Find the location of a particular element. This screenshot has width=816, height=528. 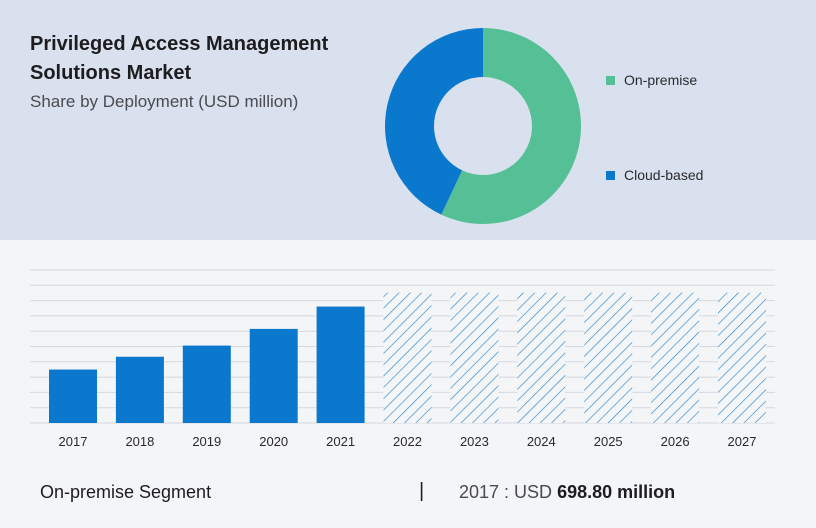

bar-2022 is located at coordinates (407, 357).